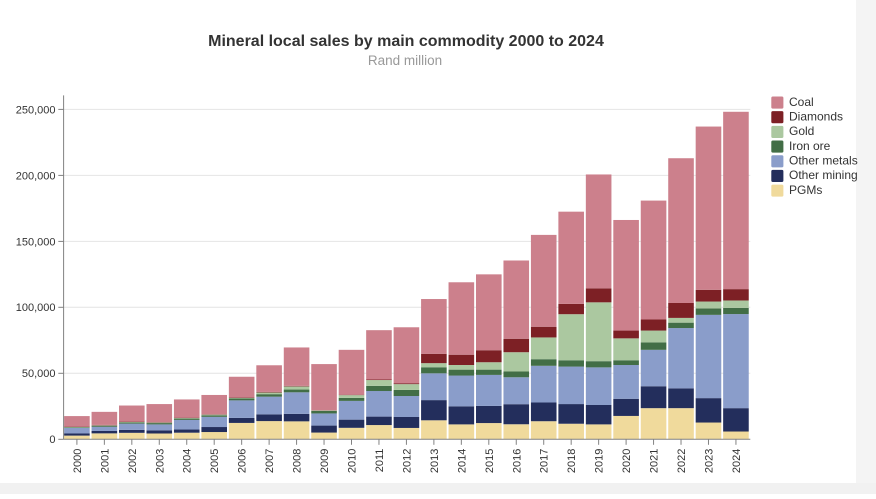 Image resolution: width=876 pixels, height=499 pixels. I want to click on svg-text: 2007, so click(270, 461).